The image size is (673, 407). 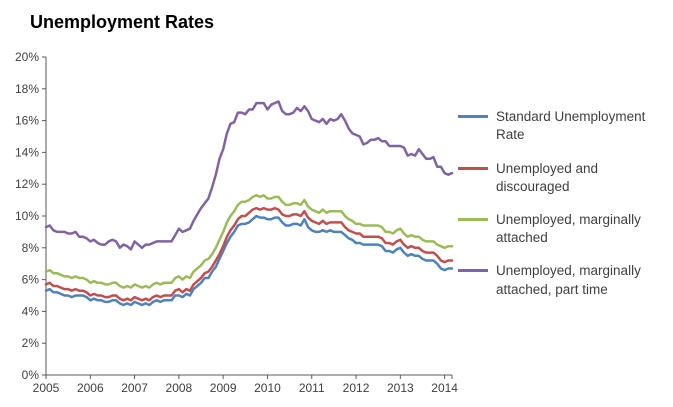 What do you see at coordinates (547, 177) in the screenshot?
I see `legend-label: Unemployed and discouraged` at bounding box center [547, 177].